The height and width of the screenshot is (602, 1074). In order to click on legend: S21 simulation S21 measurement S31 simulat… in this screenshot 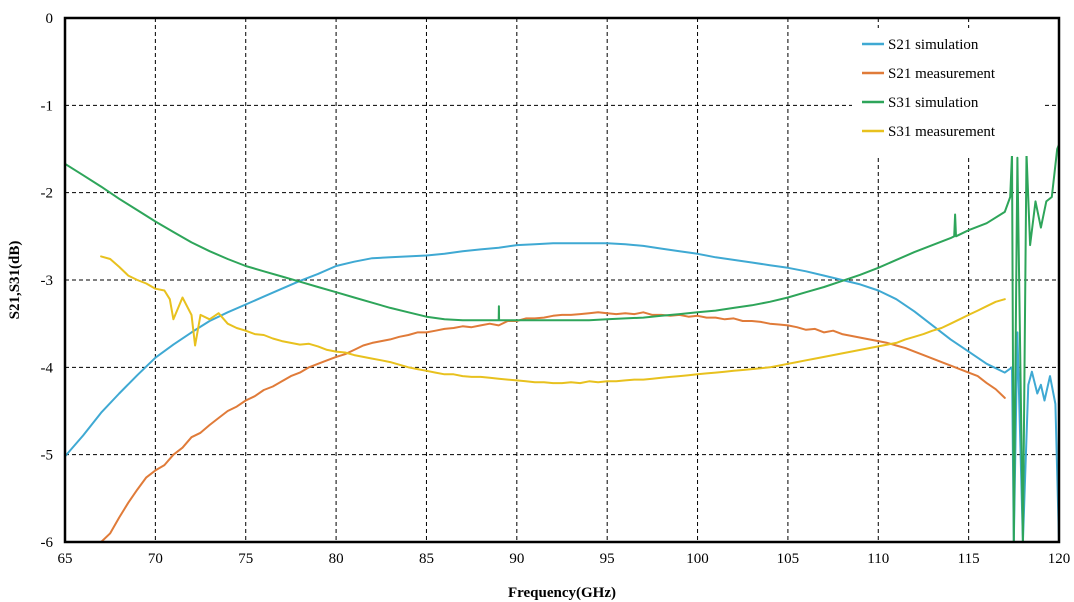, I will do `click(947, 92)`.